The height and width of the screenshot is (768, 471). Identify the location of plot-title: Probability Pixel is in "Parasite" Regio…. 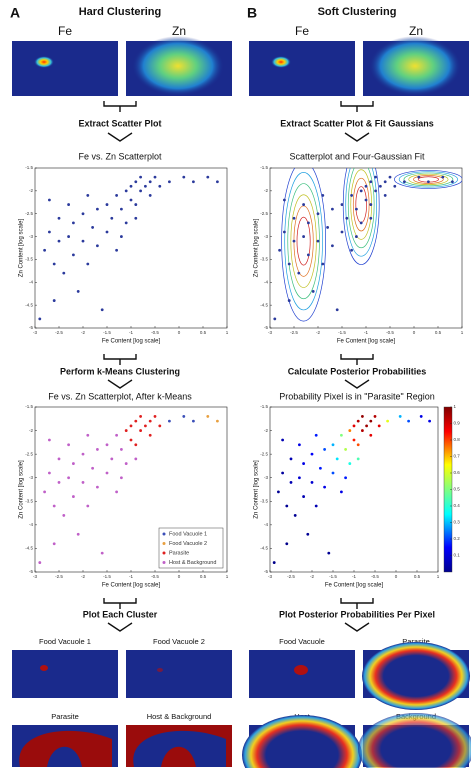
(356, 396).